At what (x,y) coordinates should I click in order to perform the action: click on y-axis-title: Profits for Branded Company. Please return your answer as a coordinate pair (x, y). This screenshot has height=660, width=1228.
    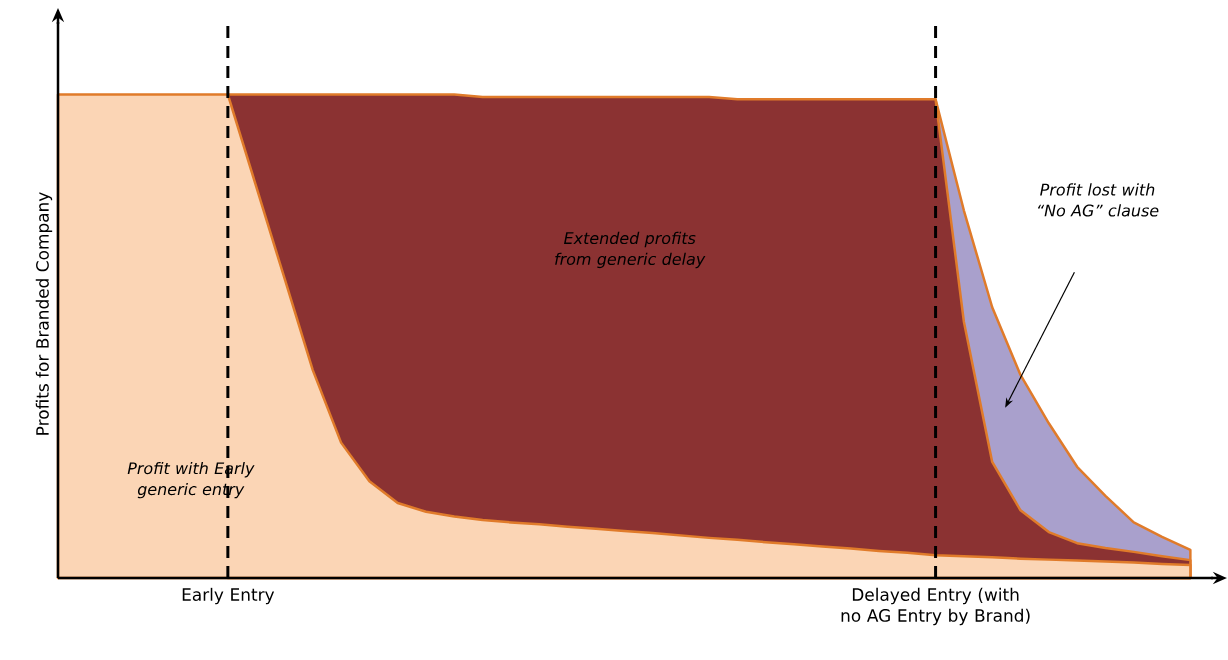
    Looking at the image, I should click on (44, 313).